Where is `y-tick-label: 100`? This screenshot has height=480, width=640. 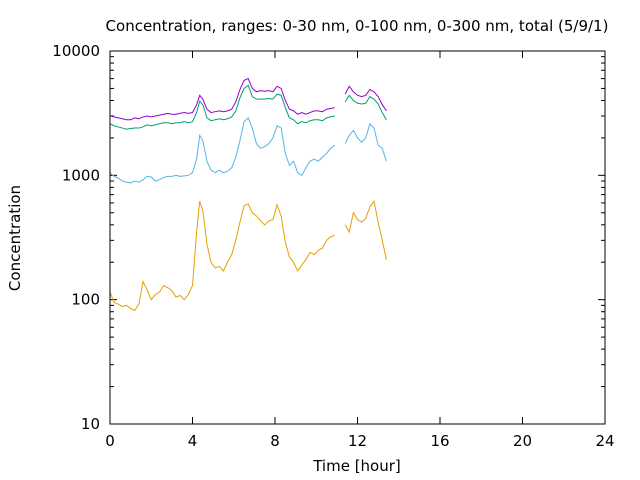 y-tick-label: 100 is located at coordinates (85, 300).